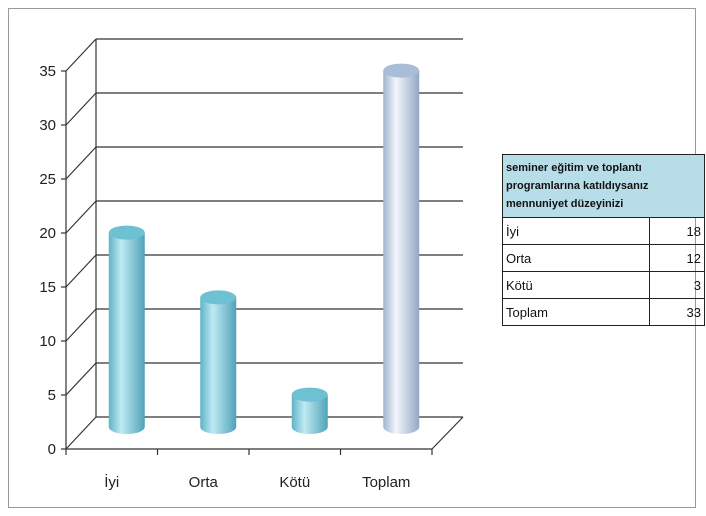 The image size is (706, 516). I want to click on x-tick-label: İyi, so click(111, 482).